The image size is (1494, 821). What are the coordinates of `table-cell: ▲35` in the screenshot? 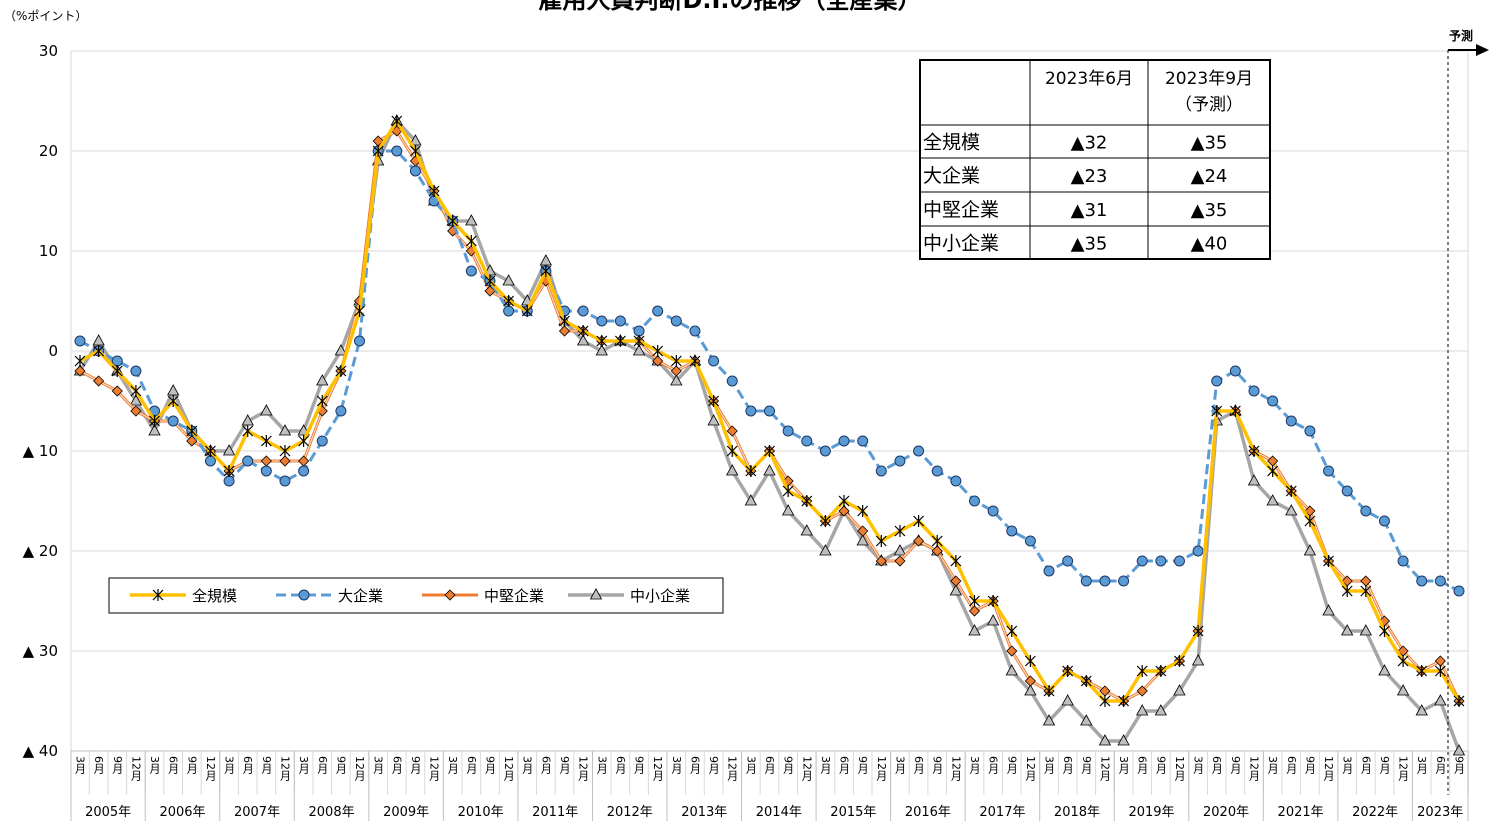 It's located at (1089, 244).